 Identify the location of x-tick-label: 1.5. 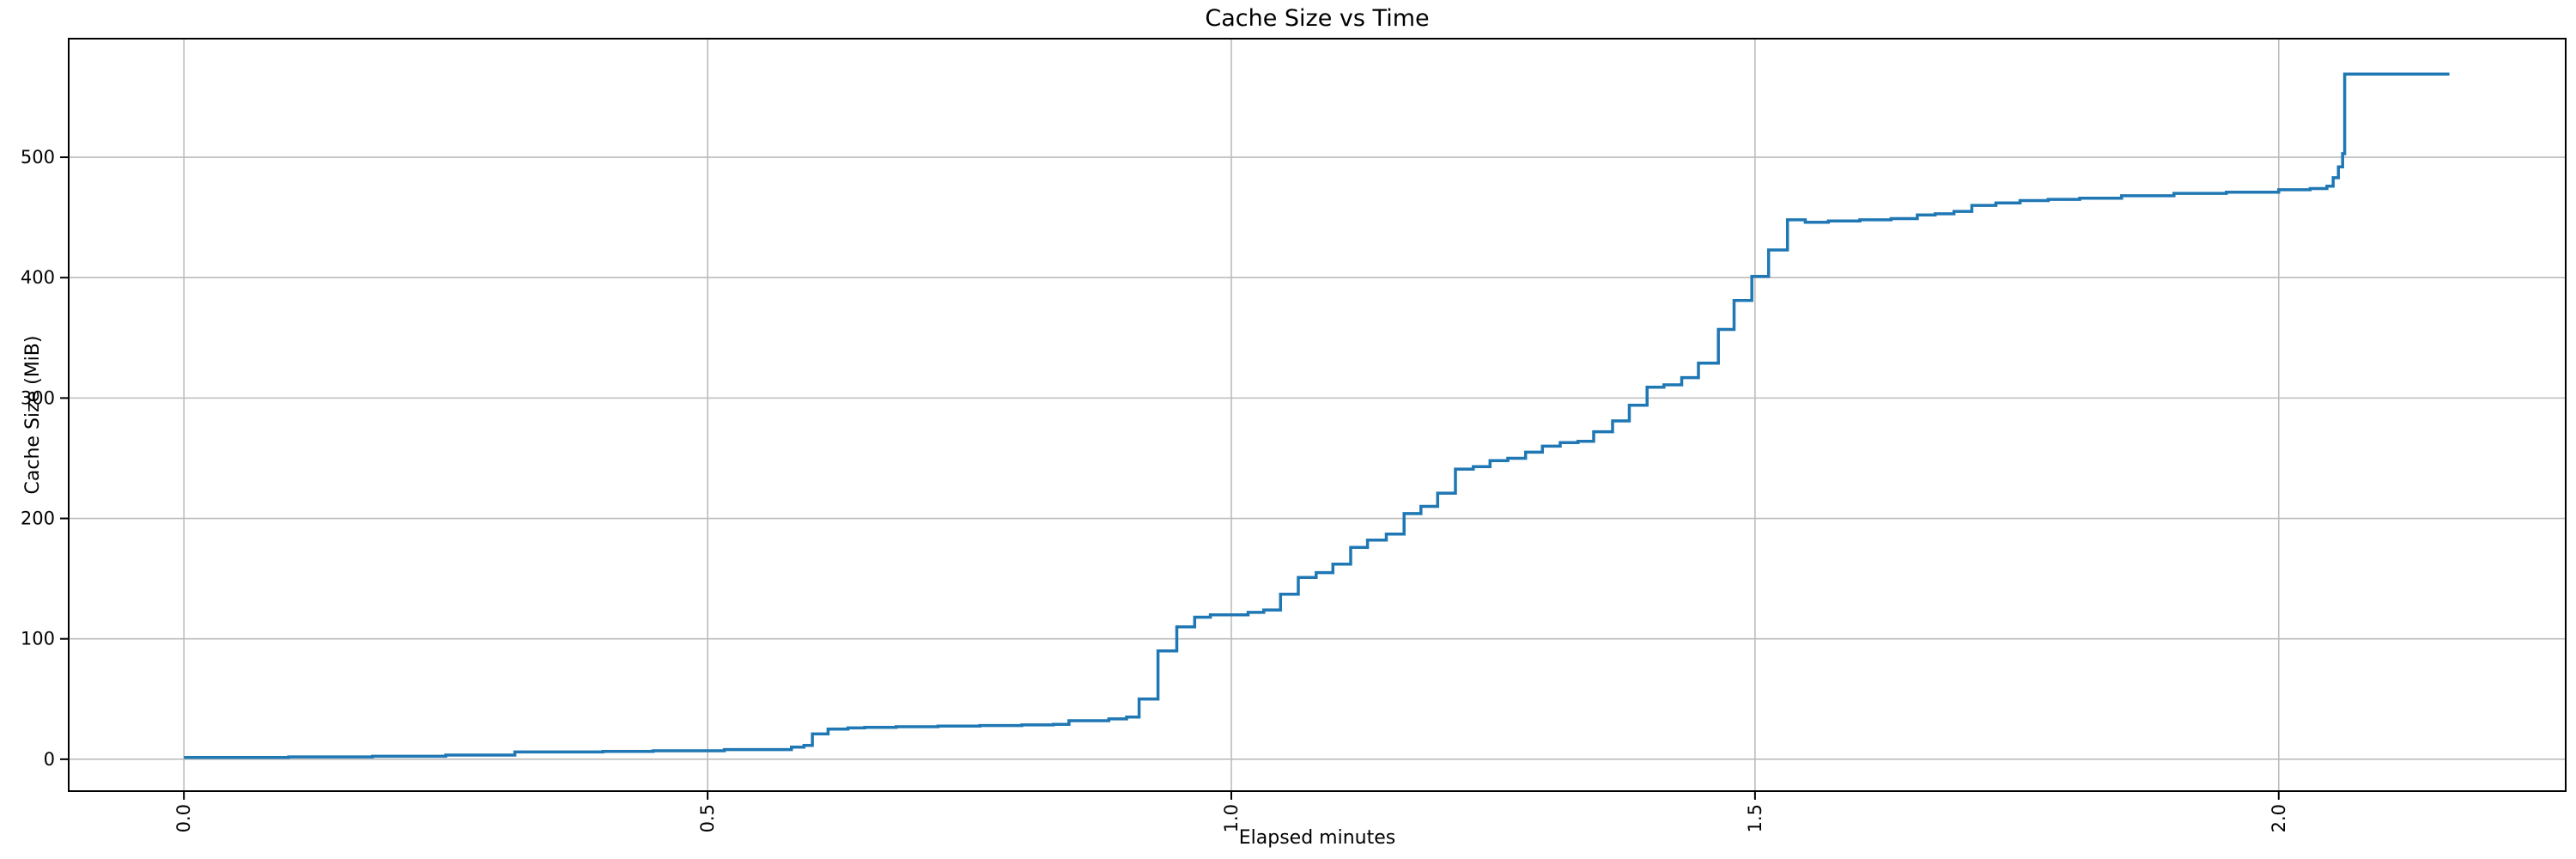
(1755, 818).